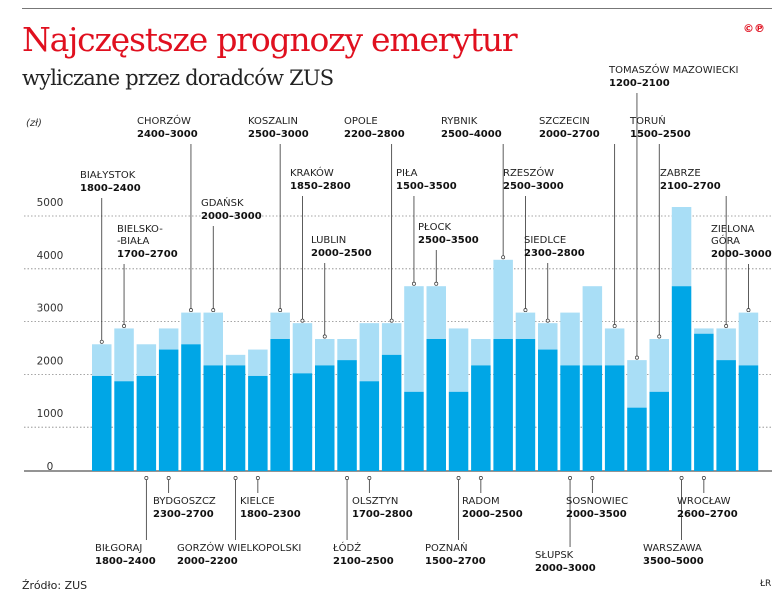 This screenshot has height=604, width=784. What do you see at coordinates (741, 254) in the screenshot?
I see `range-value-label: 2000–3000` at bounding box center [741, 254].